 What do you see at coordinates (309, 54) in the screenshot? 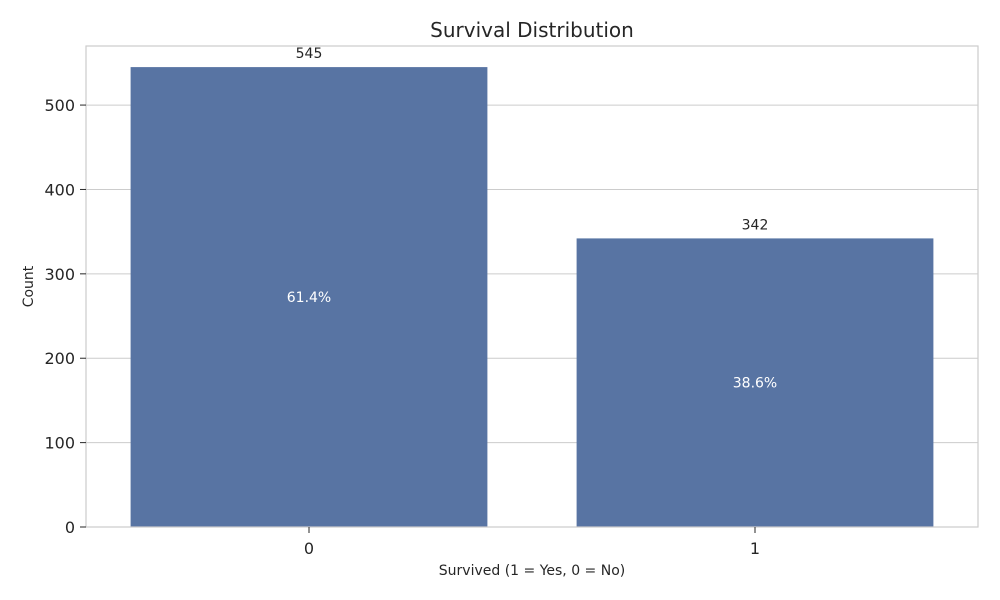
I see `bar-value-label: 545` at bounding box center [309, 54].